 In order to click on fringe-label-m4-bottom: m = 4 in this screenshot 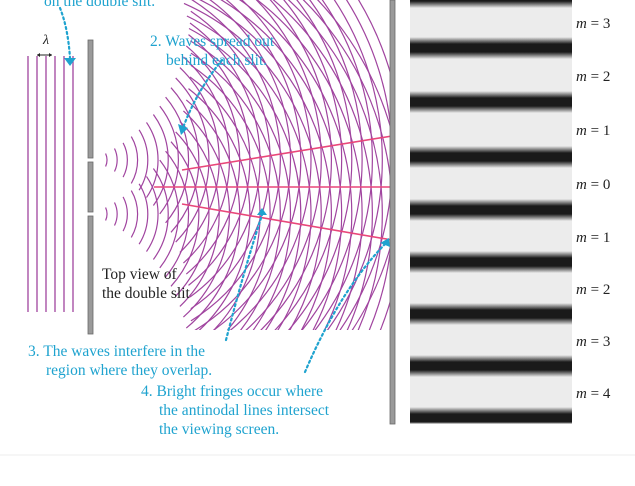, I will do `click(593, 394)`.